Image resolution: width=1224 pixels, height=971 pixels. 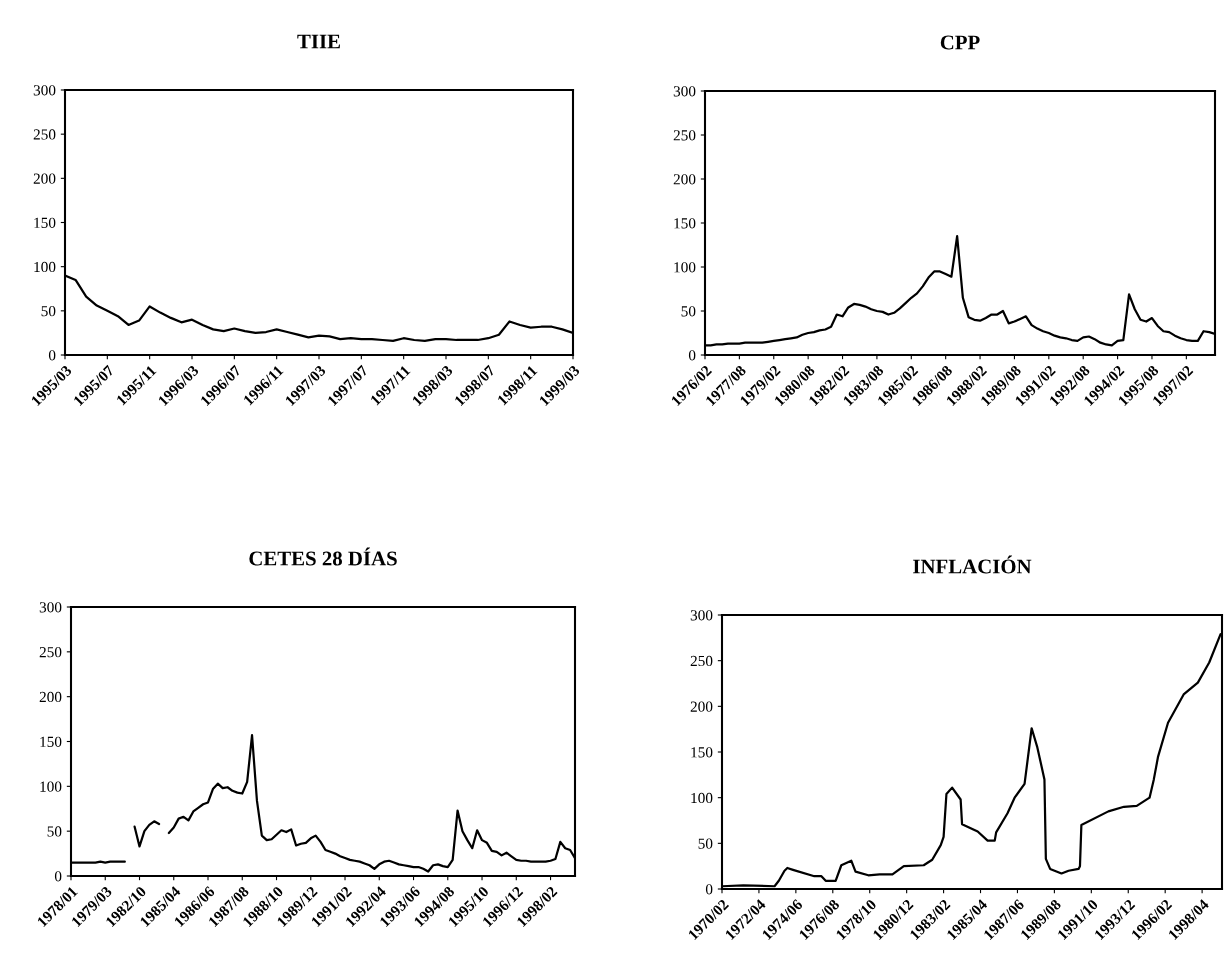 What do you see at coordinates (960, 42) in the screenshot?
I see `chart-title: CPP` at bounding box center [960, 42].